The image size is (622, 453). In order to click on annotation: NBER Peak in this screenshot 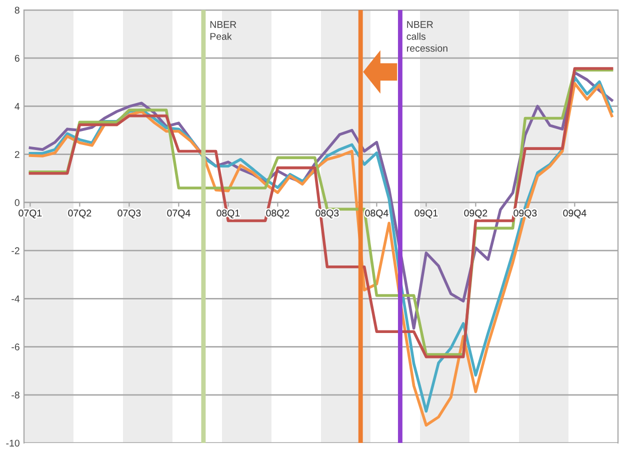, I will do `click(223, 30)`.